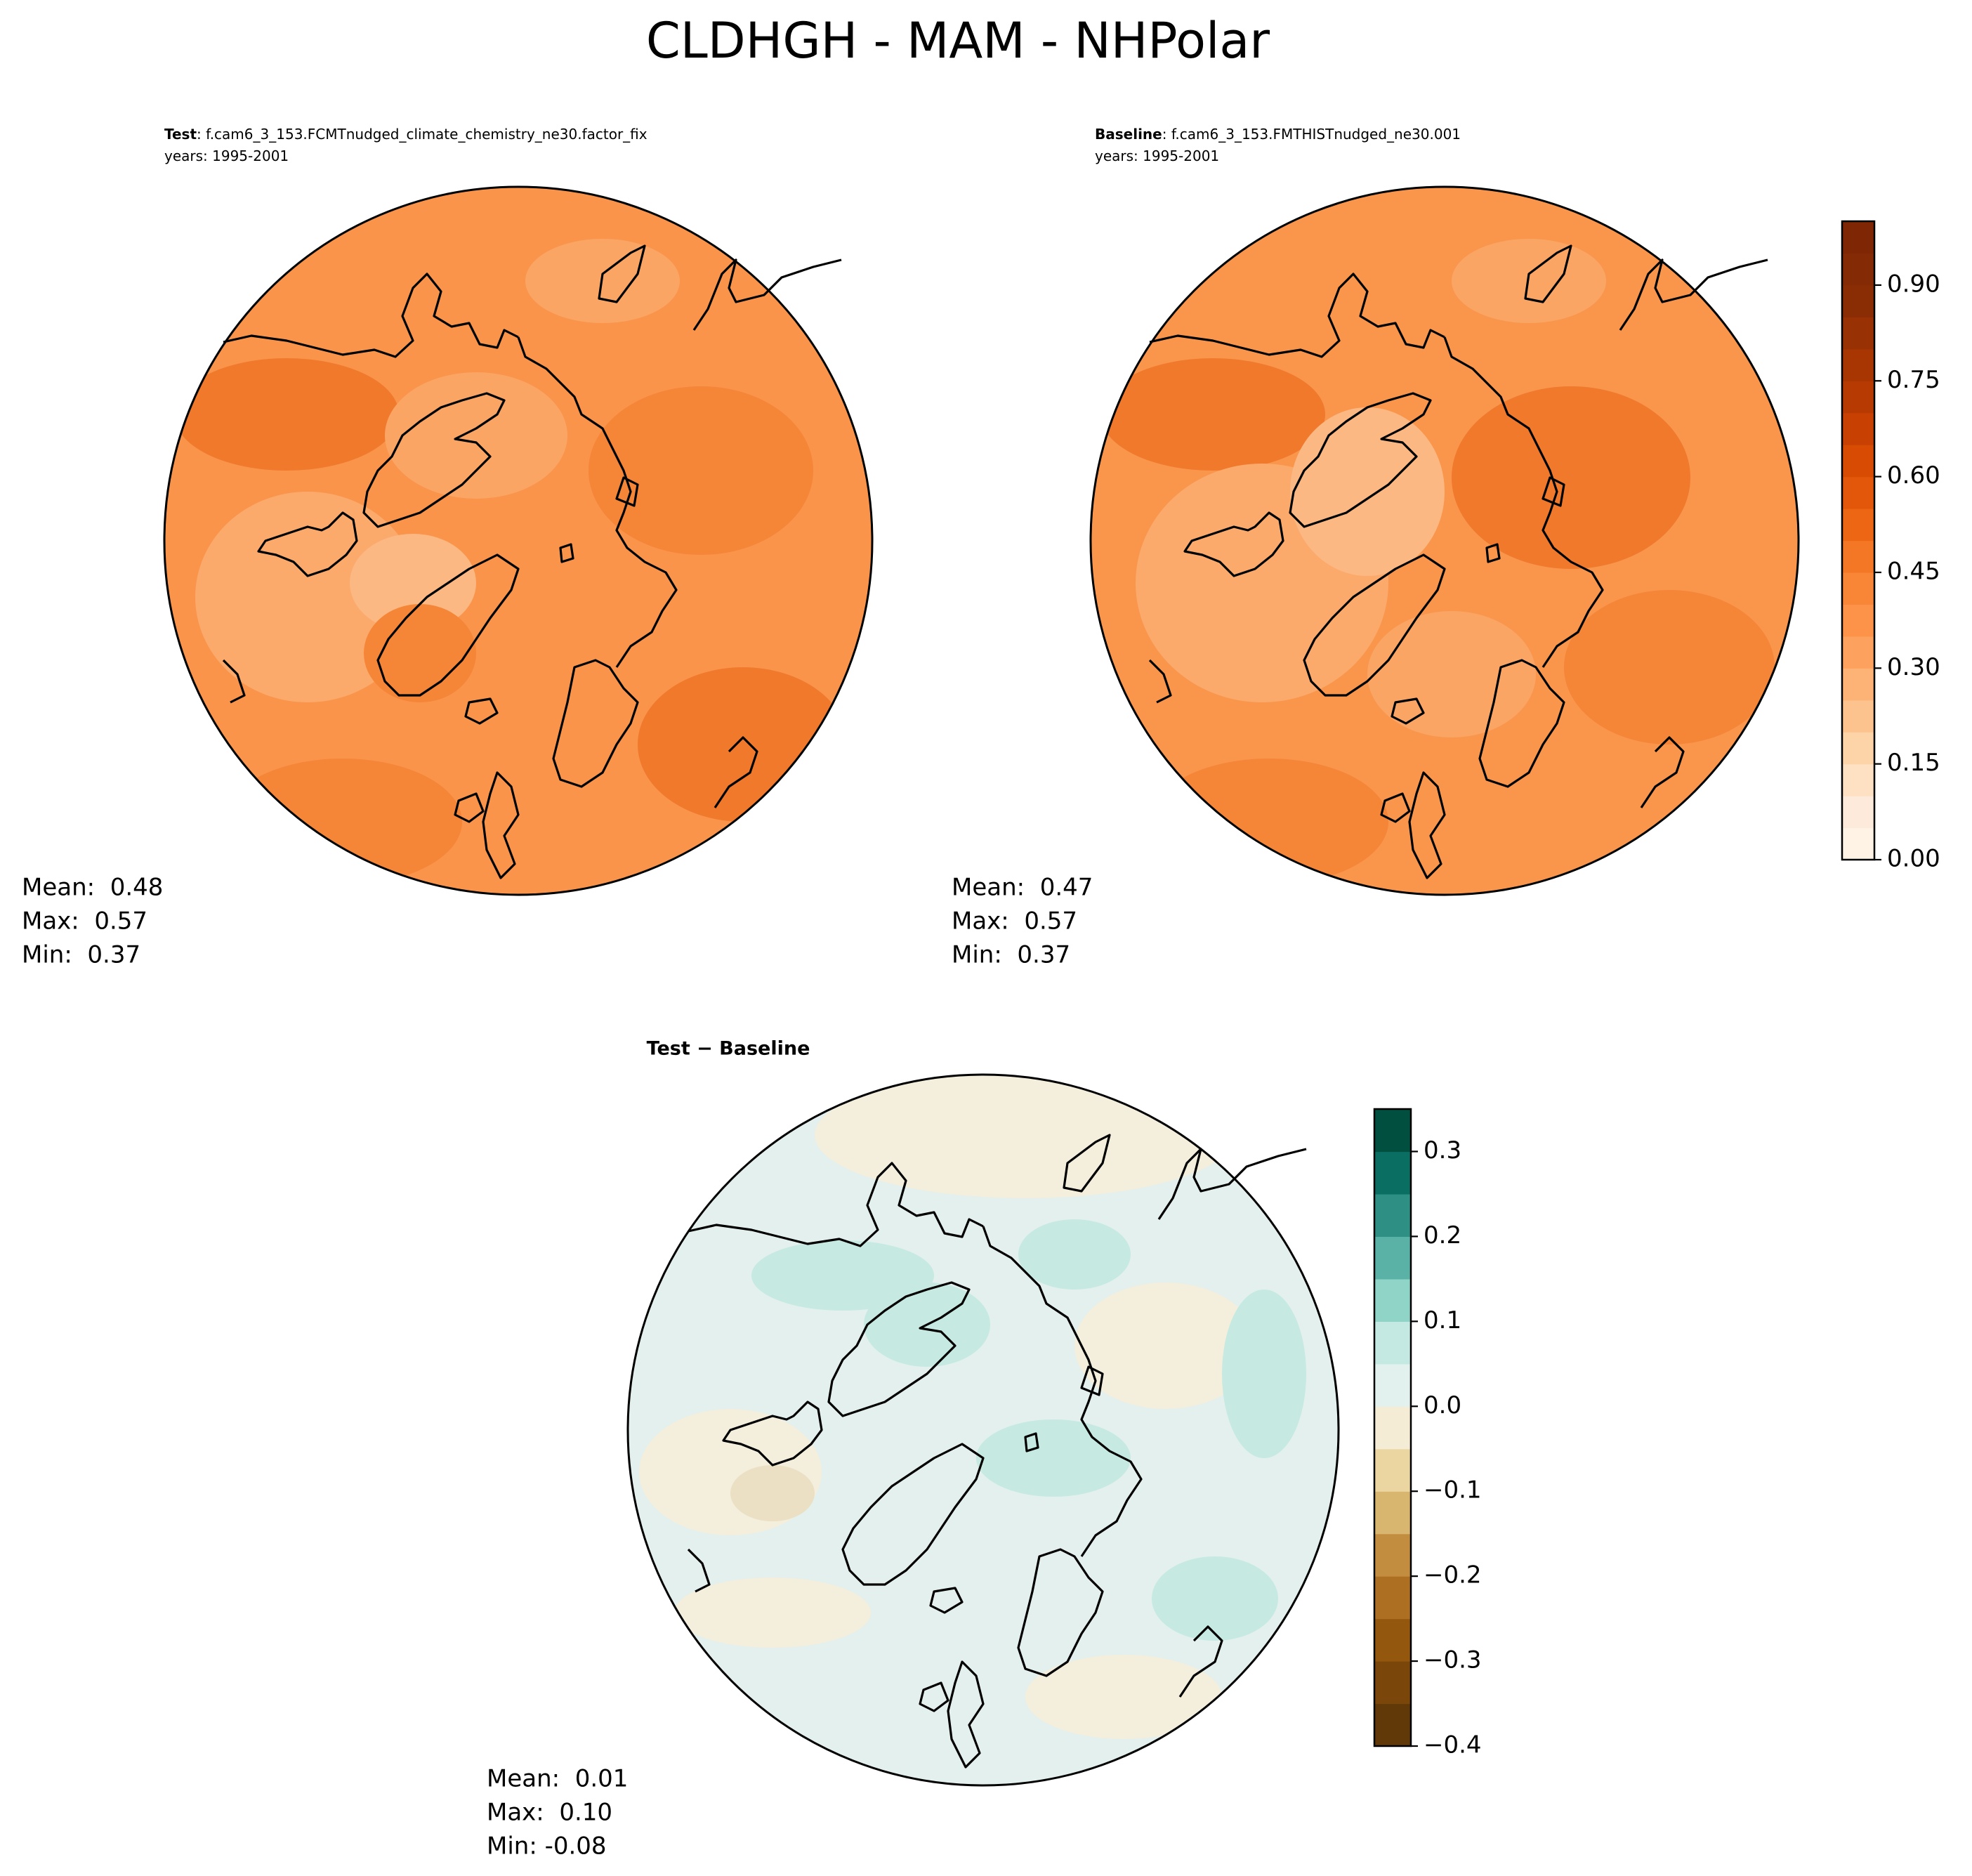  Describe the element at coordinates (1442, 1150) in the screenshot. I see `colorbar-tick-label: 0.3` at that location.